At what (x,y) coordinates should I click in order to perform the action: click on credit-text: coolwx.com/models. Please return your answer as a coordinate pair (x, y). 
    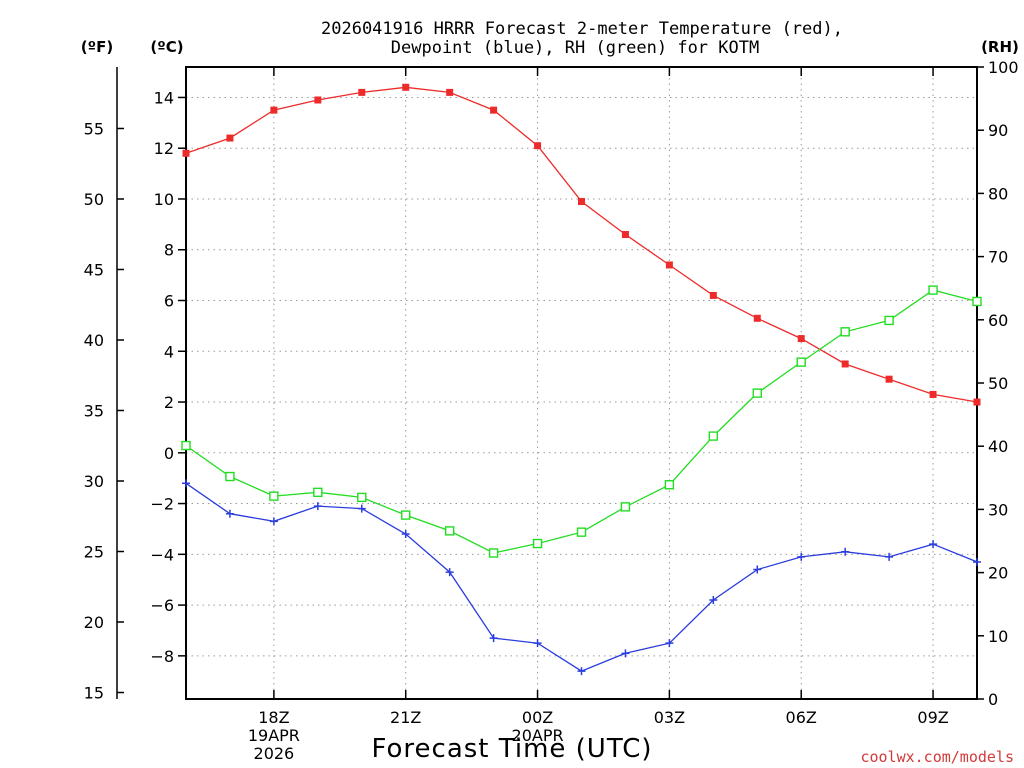
    Looking at the image, I should click on (937, 757).